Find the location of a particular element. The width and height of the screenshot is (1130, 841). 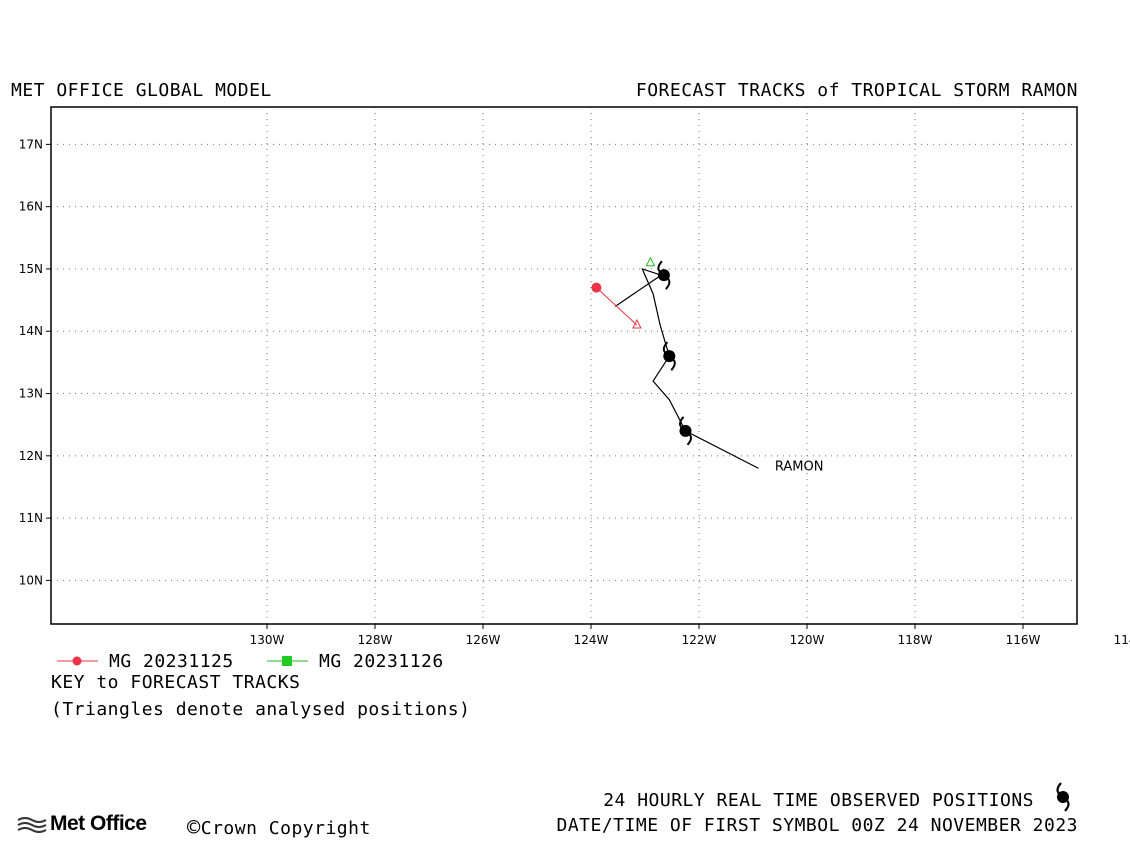

x-tick-label: 114W is located at coordinates (1122, 640).